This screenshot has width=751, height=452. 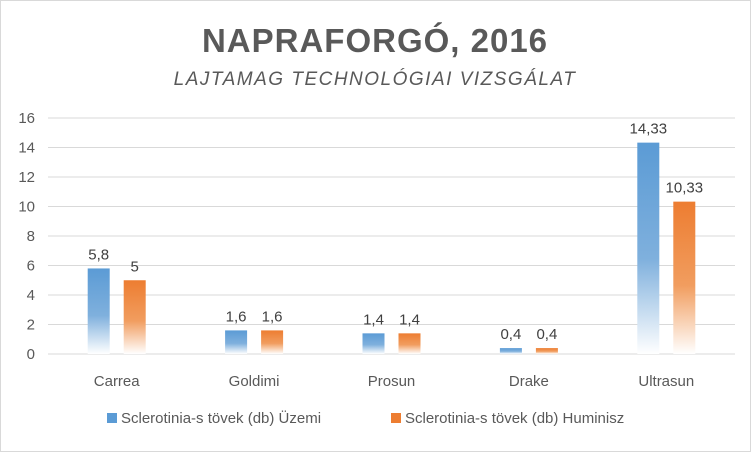 I want to click on category-label-goldimi: Goldimi, so click(x=254, y=381).